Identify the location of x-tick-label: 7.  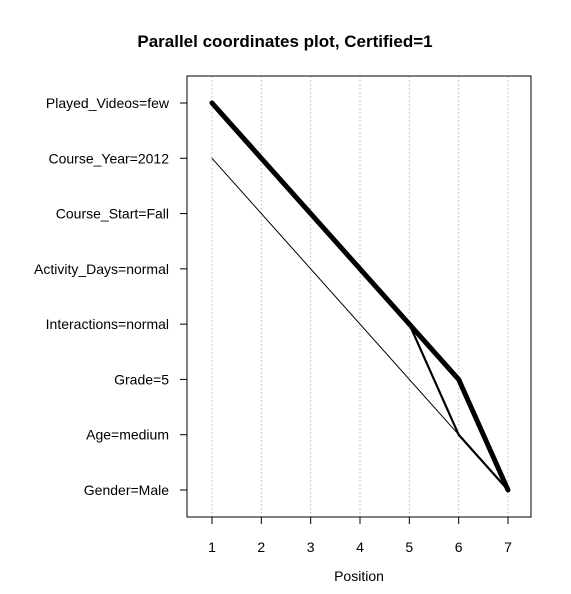
(508, 547).